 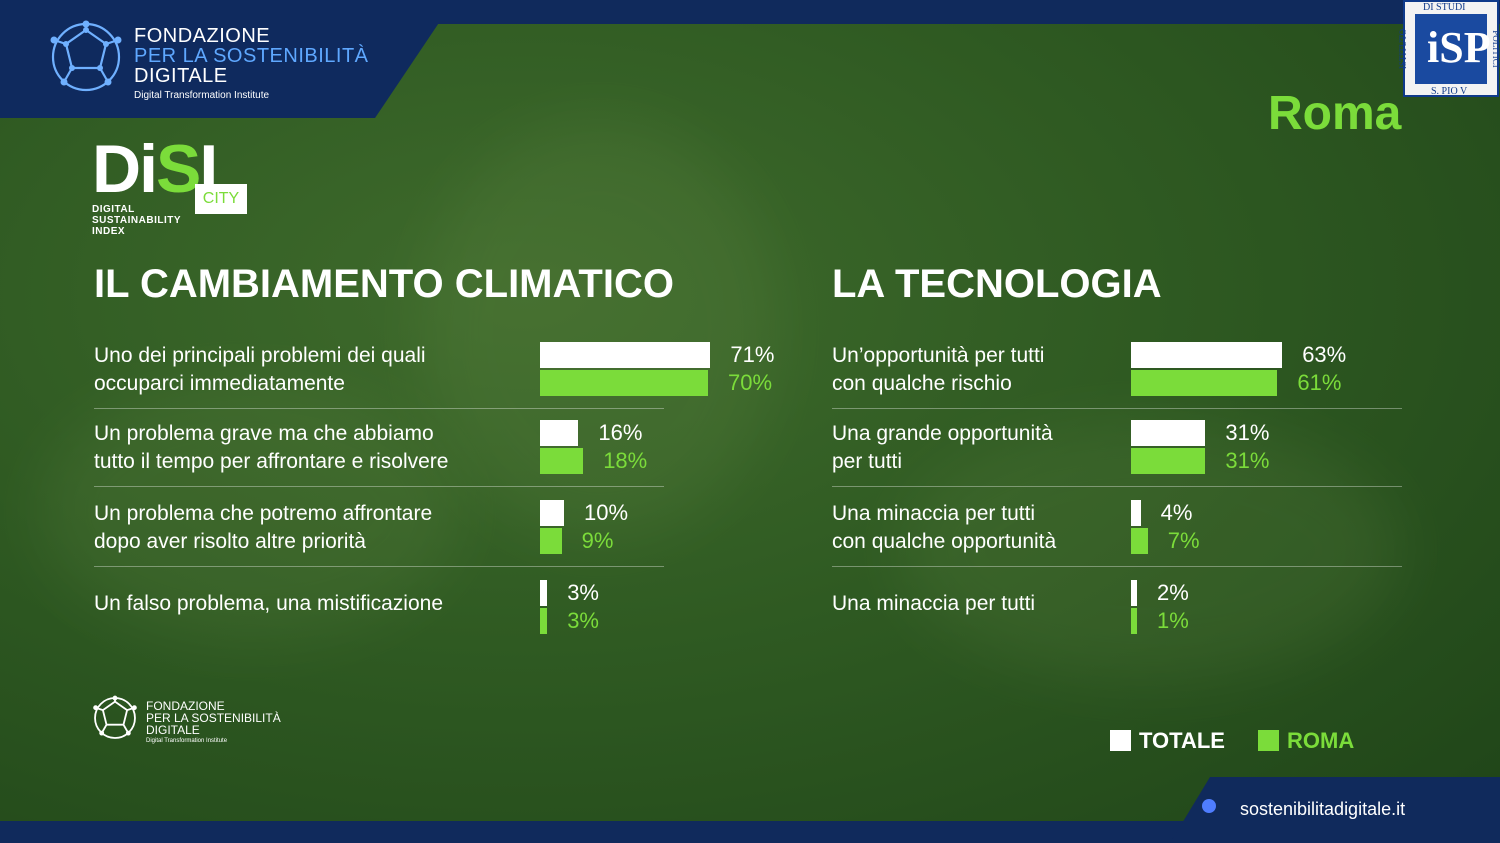 I want to click on footer-band, so click(x=750, y=832).